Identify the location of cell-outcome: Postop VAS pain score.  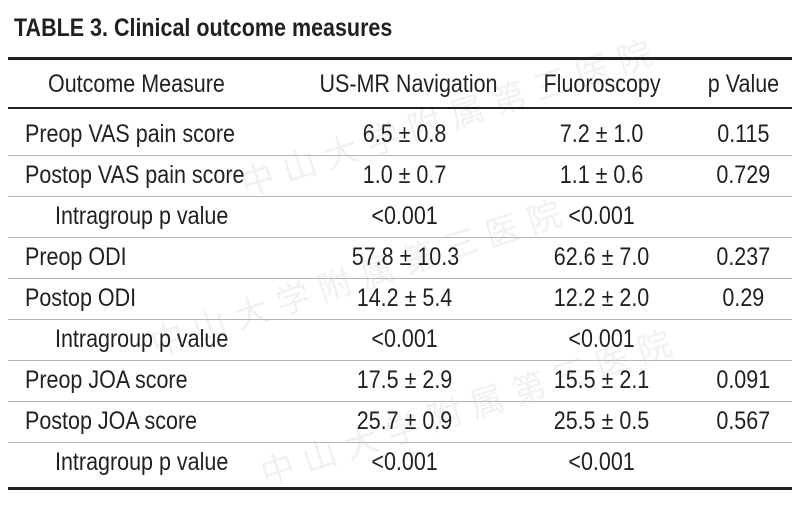
(152, 175).